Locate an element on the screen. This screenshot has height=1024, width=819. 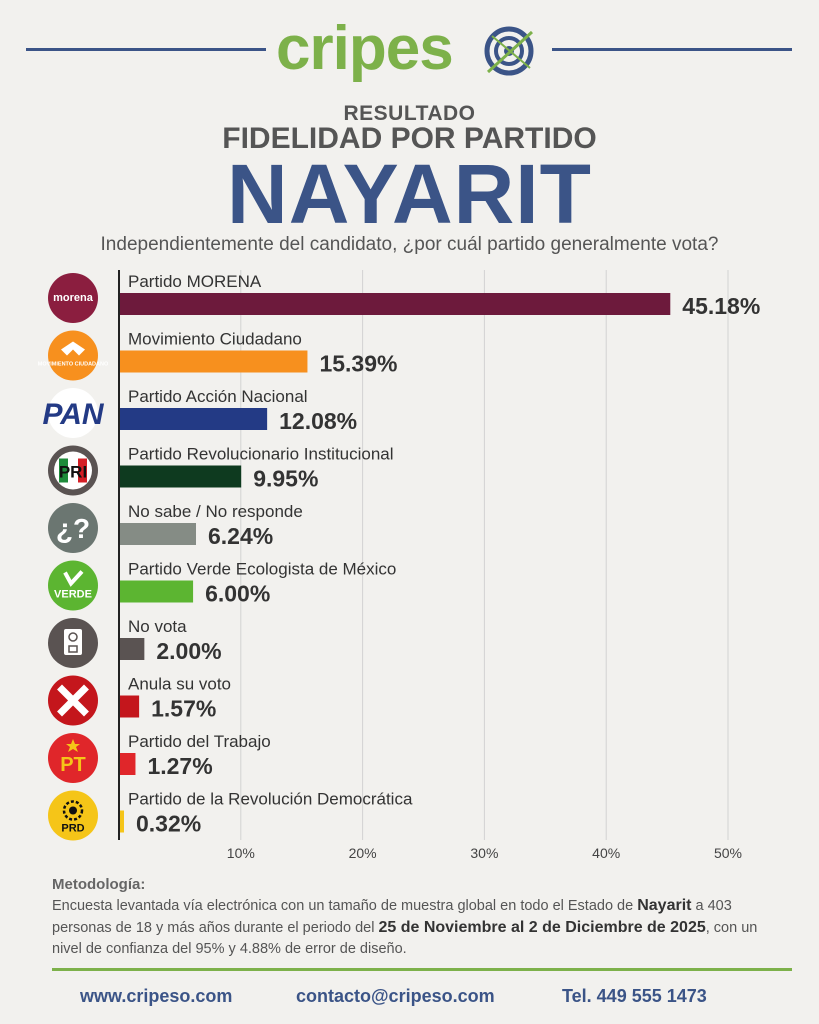
footer-rule is located at coordinates (422, 969).